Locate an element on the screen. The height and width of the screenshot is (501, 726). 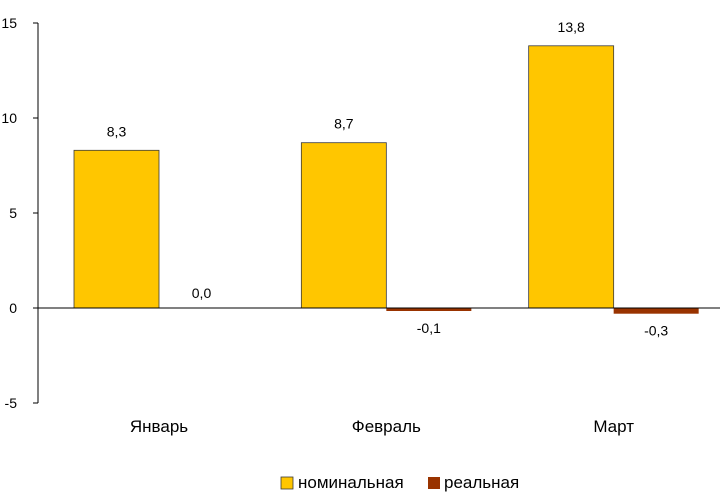
y-tick-label: 0 is located at coordinates (13, 308).